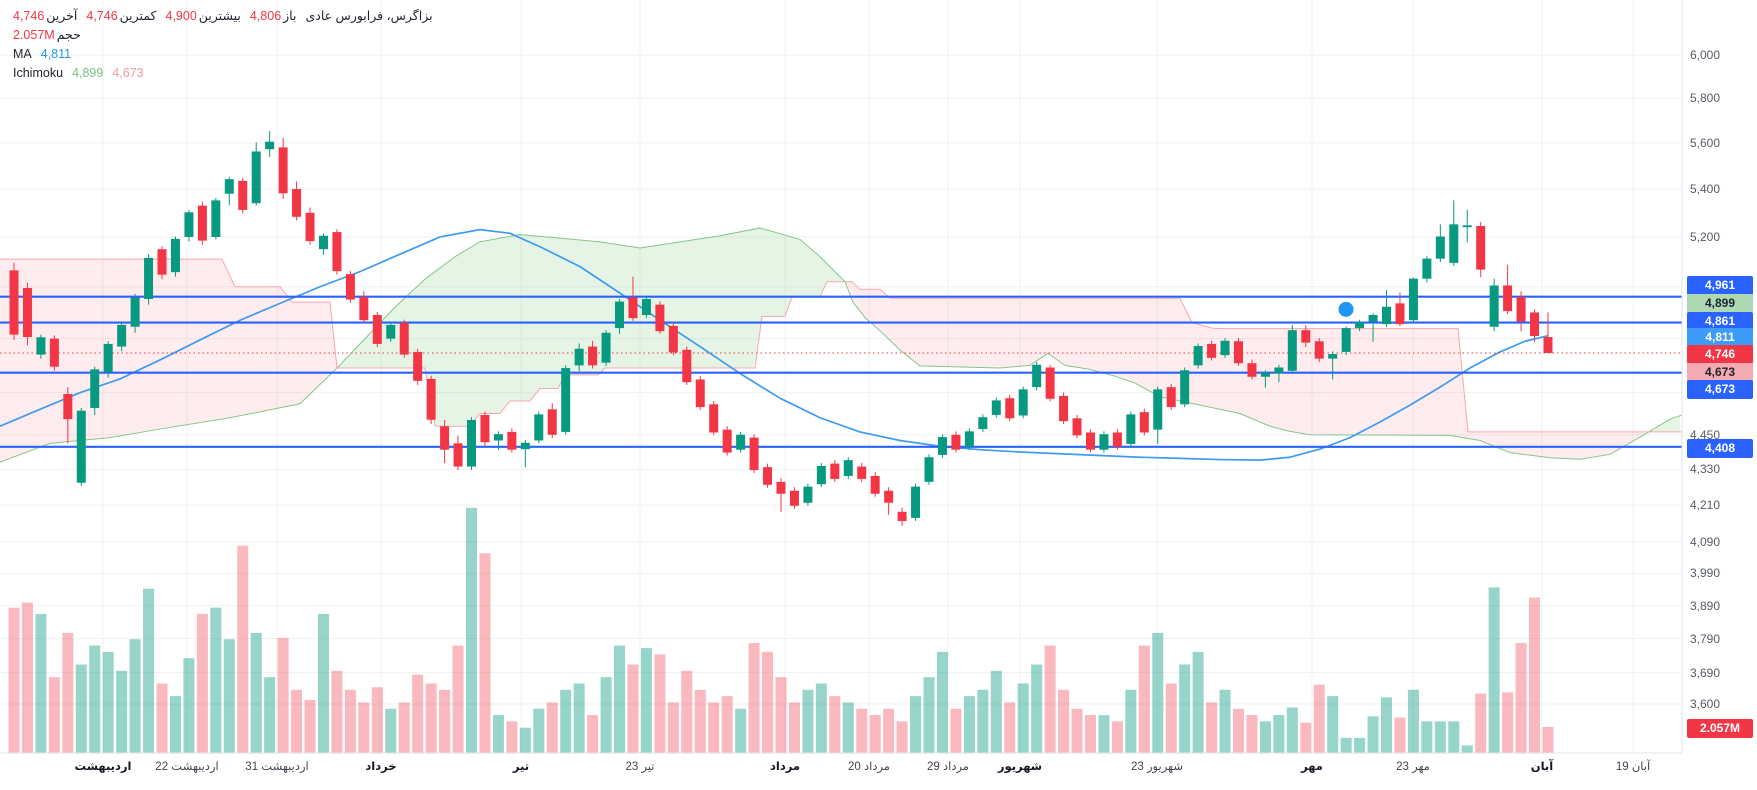  I want to click on ichimoku-senkou-b-value: 4,673, so click(128, 72).